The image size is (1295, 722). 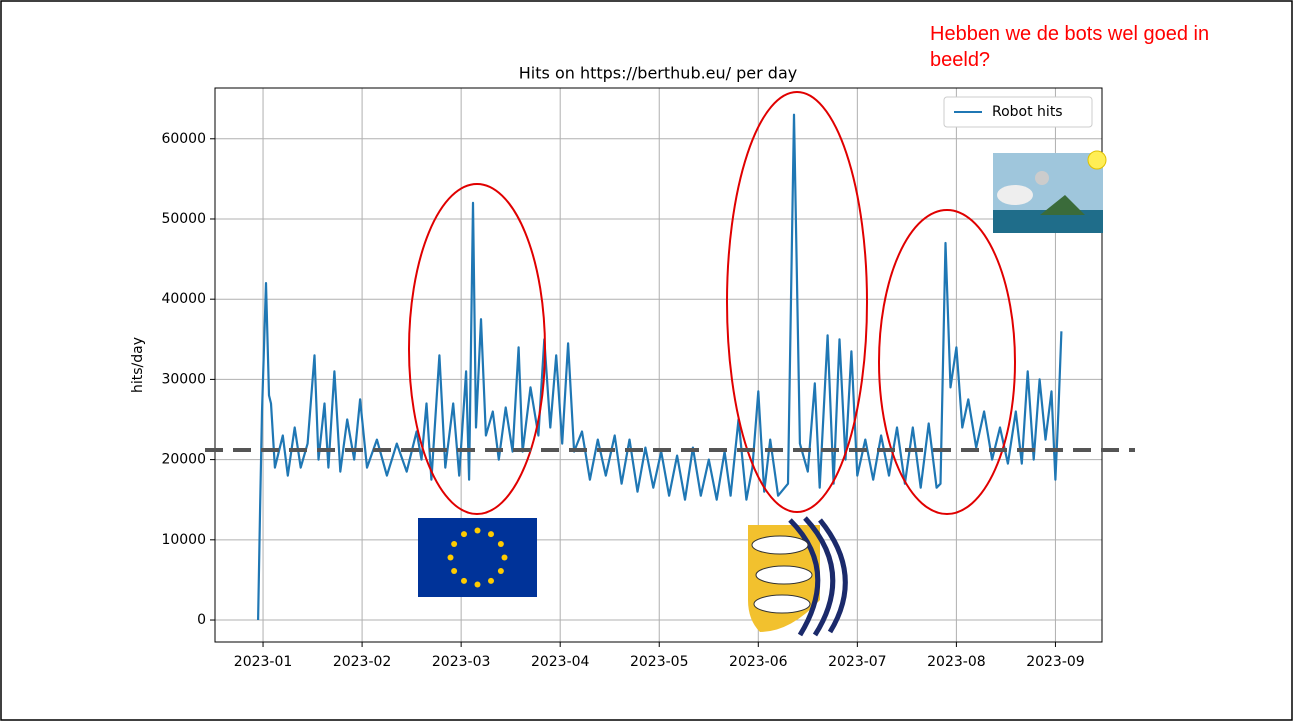 What do you see at coordinates (1055, 662) in the screenshot?
I see `x-tick-label: 2023-09` at bounding box center [1055, 662].